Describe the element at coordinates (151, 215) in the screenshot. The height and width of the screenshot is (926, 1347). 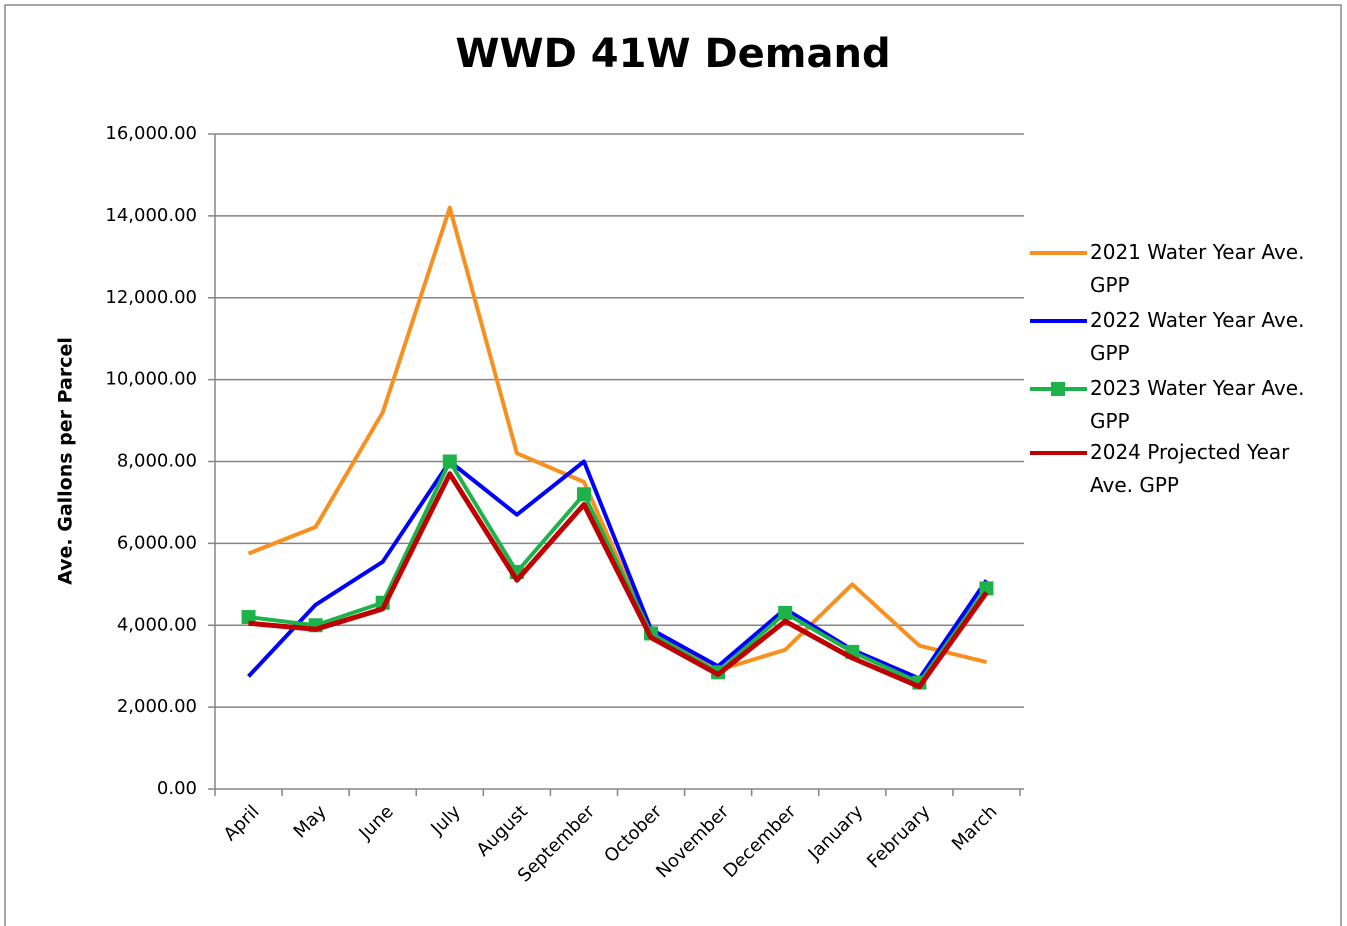
I see `y-tick-label: 14,000.00` at that location.